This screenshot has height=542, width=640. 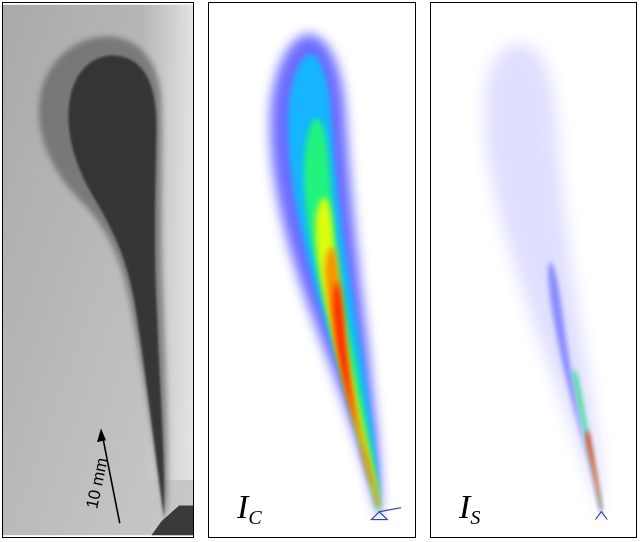 I want to click on label-subscript: C, so click(x=255, y=518).